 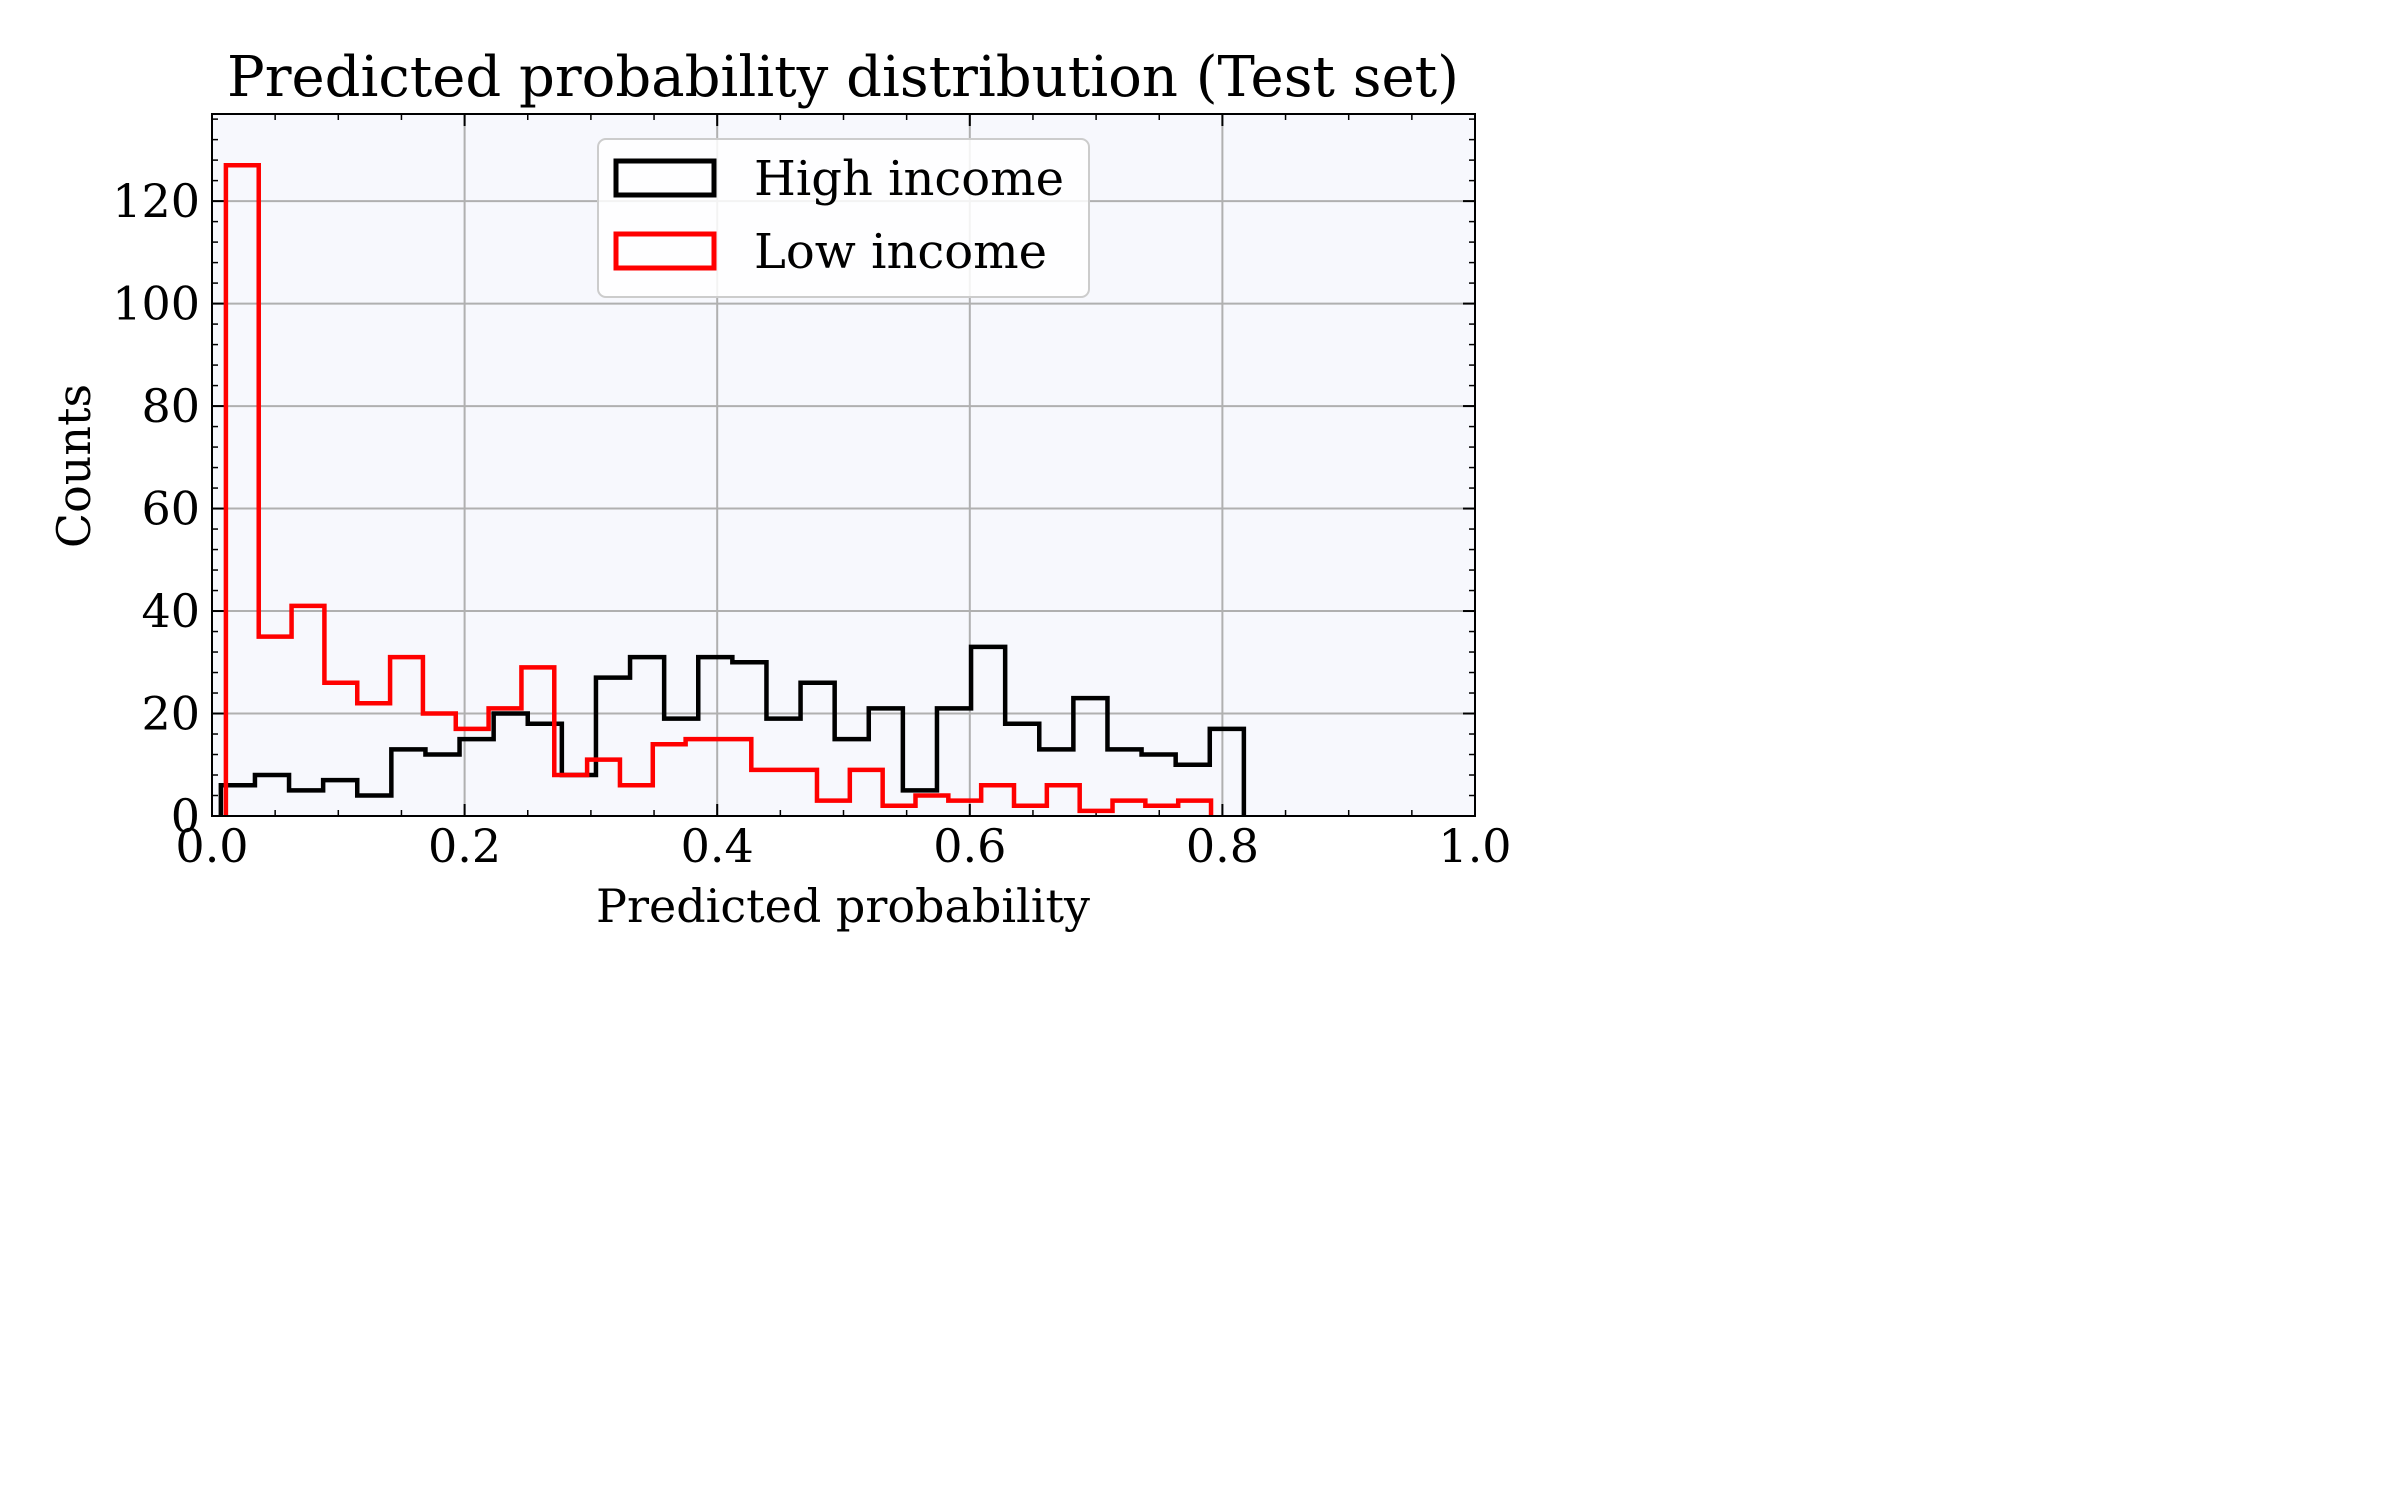 I want to click on y-axis-label: Counts, so click(x=74, y=466).